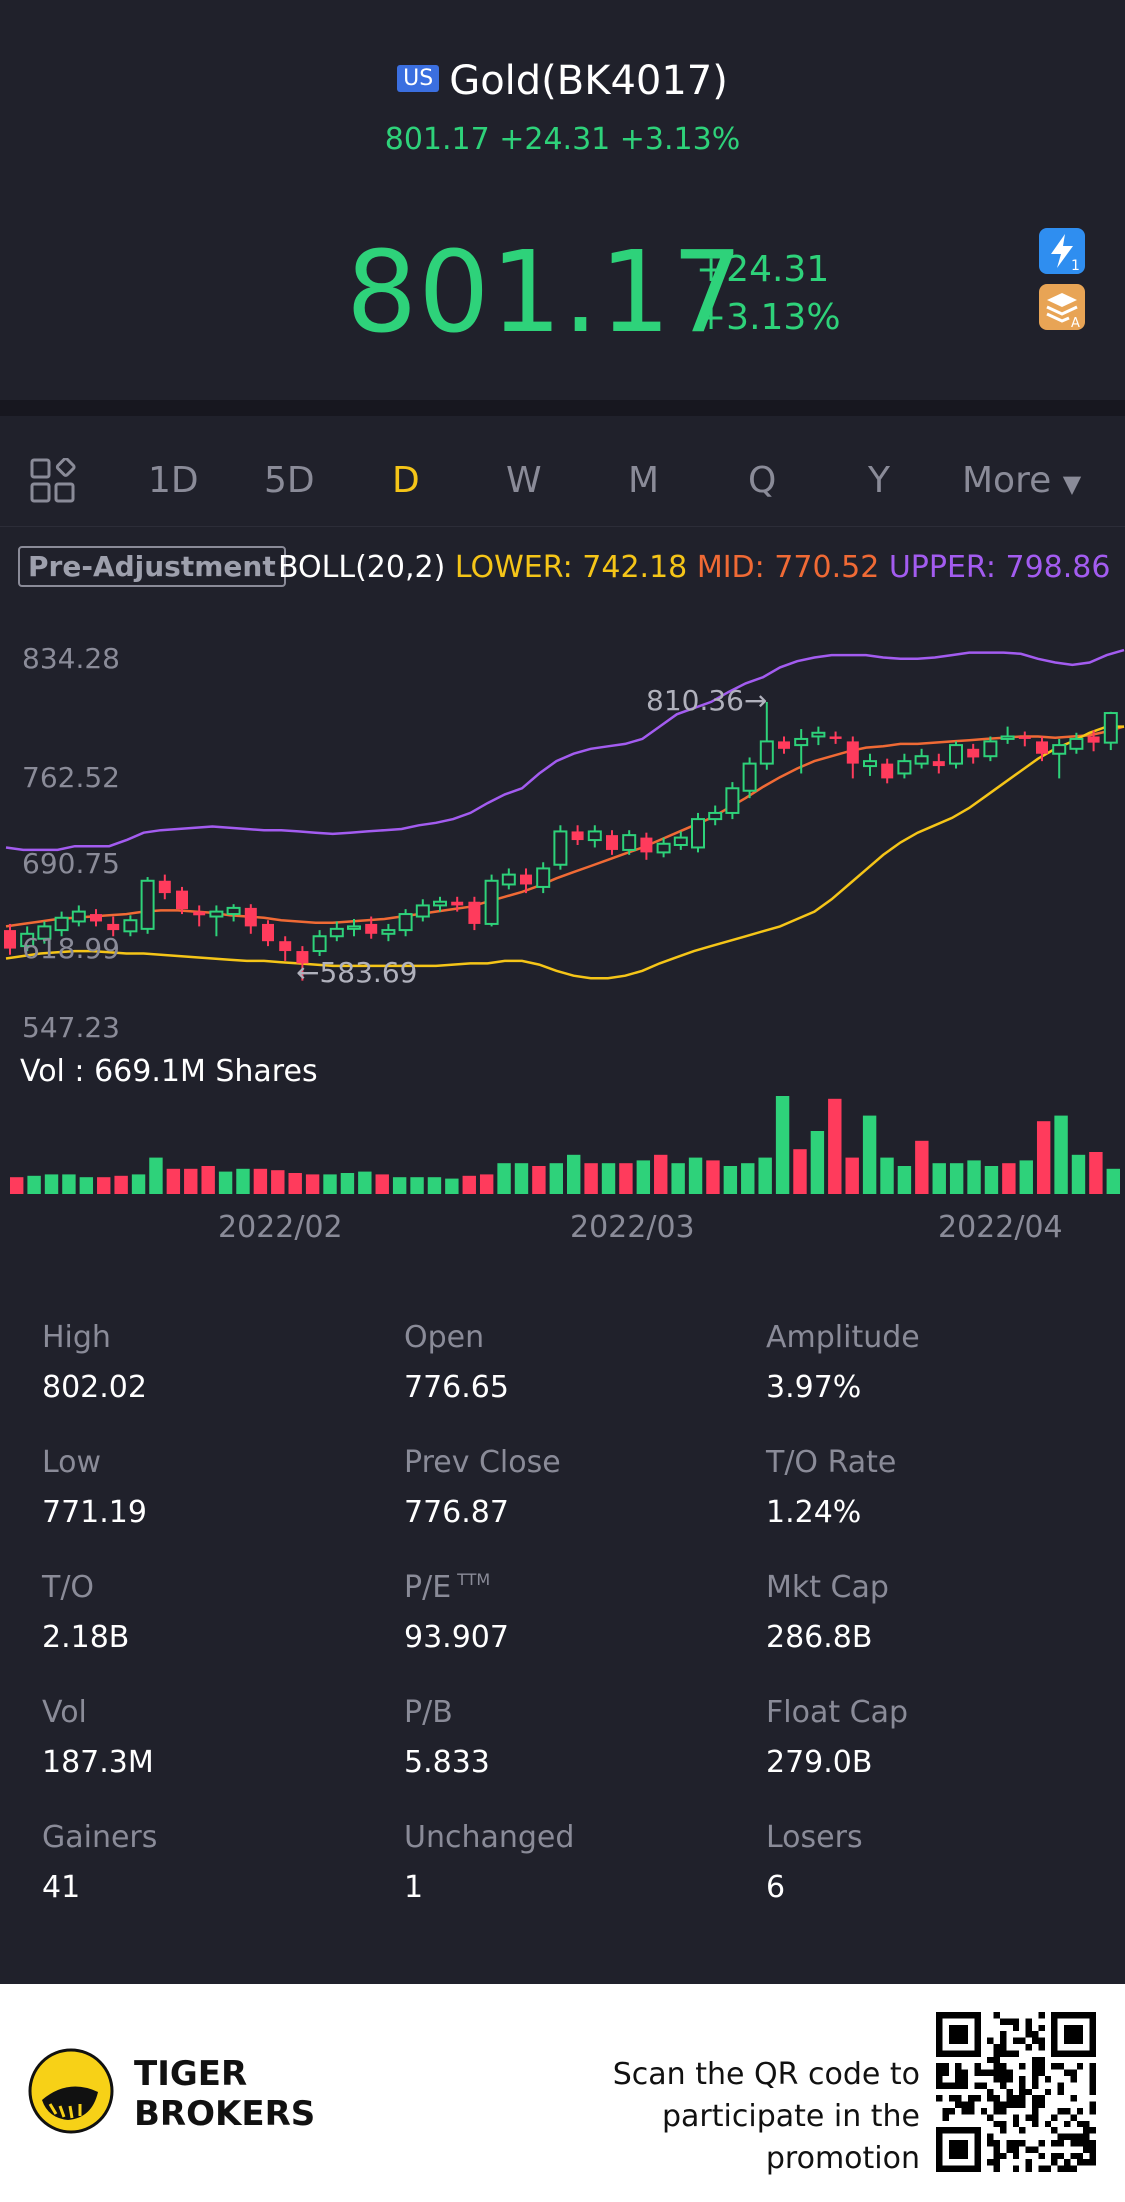 This screenshot has height=2202, width=1125. What do you see at coordinates (524, 480) in the screenshot?
I see `tab-w: W` at bounding box center [524, 480].